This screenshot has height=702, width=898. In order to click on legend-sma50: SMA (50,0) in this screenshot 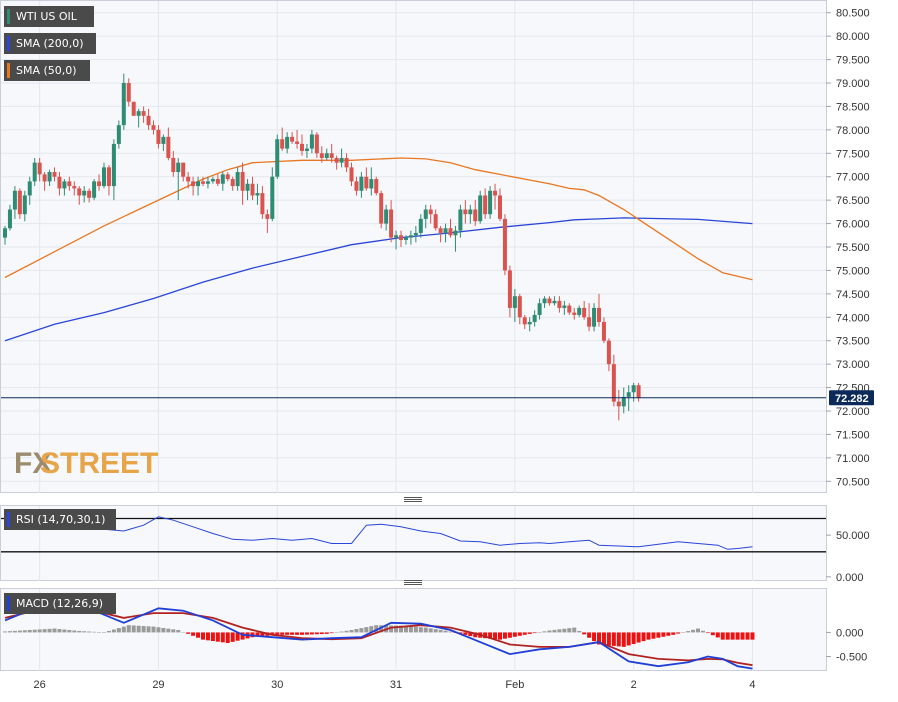, I will do `click(47, 70)`.